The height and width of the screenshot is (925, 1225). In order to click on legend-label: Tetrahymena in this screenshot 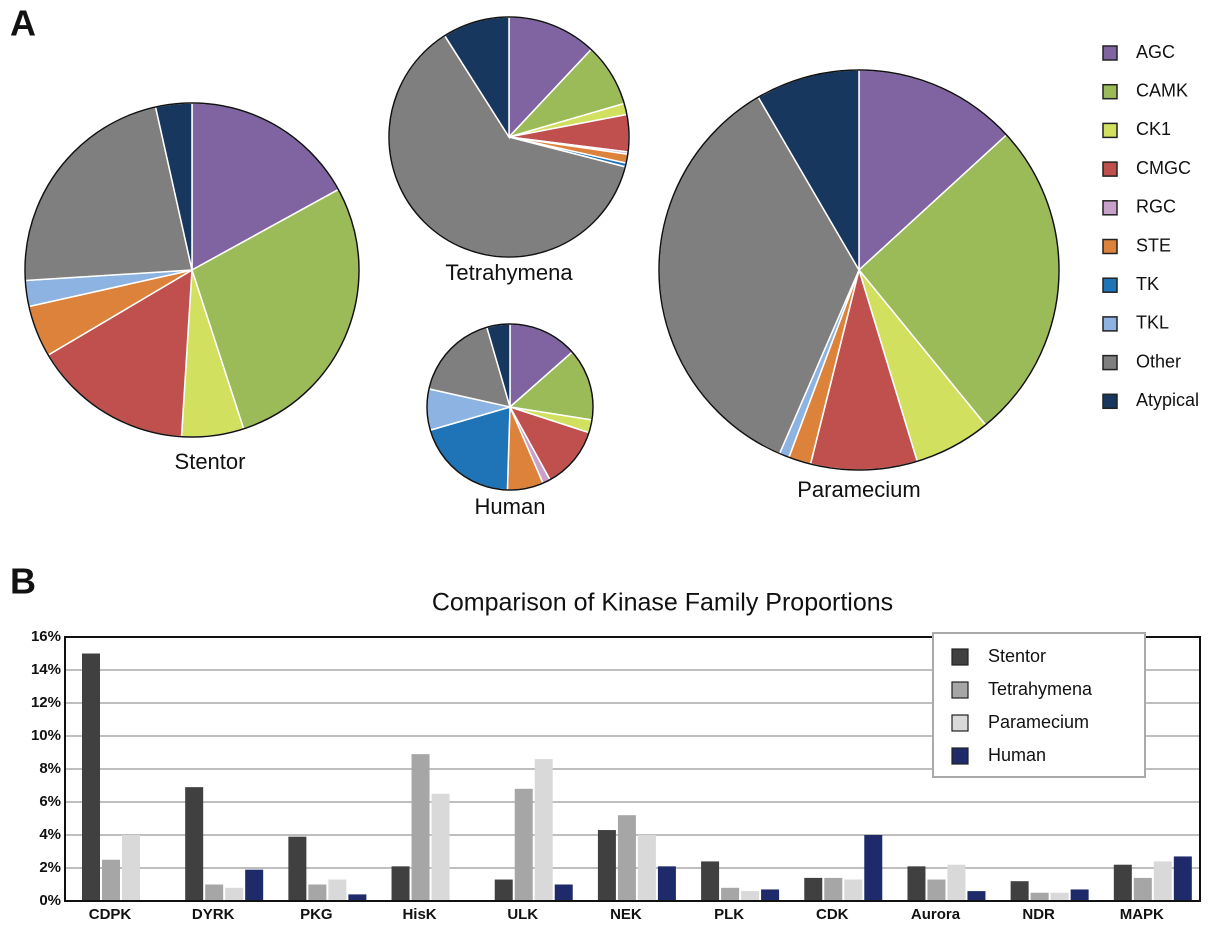, I will do `click(1040, 689)`.